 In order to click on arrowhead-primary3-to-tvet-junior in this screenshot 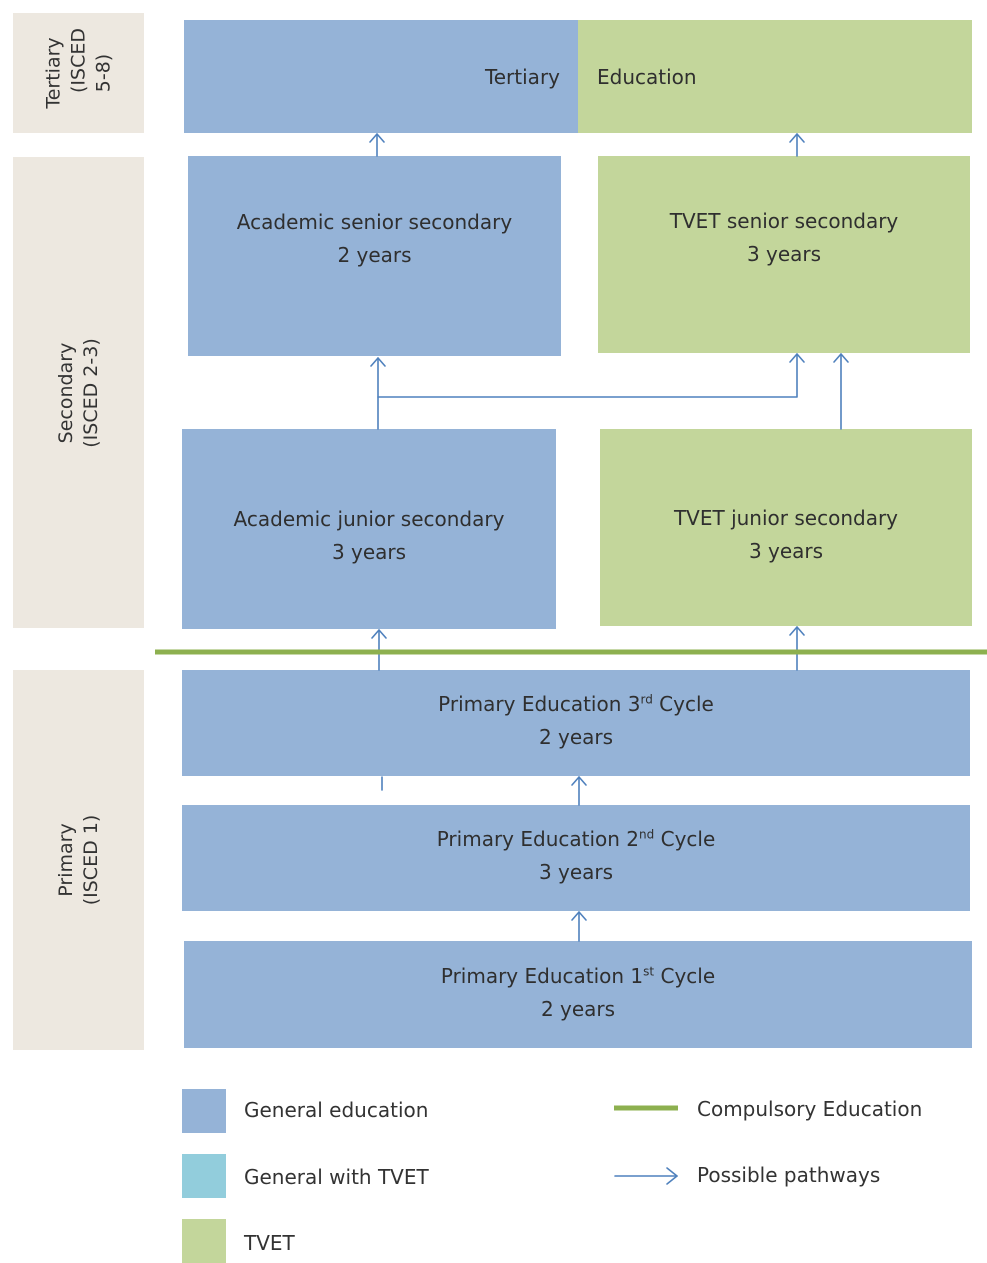, I will do `click(797, 631)`.